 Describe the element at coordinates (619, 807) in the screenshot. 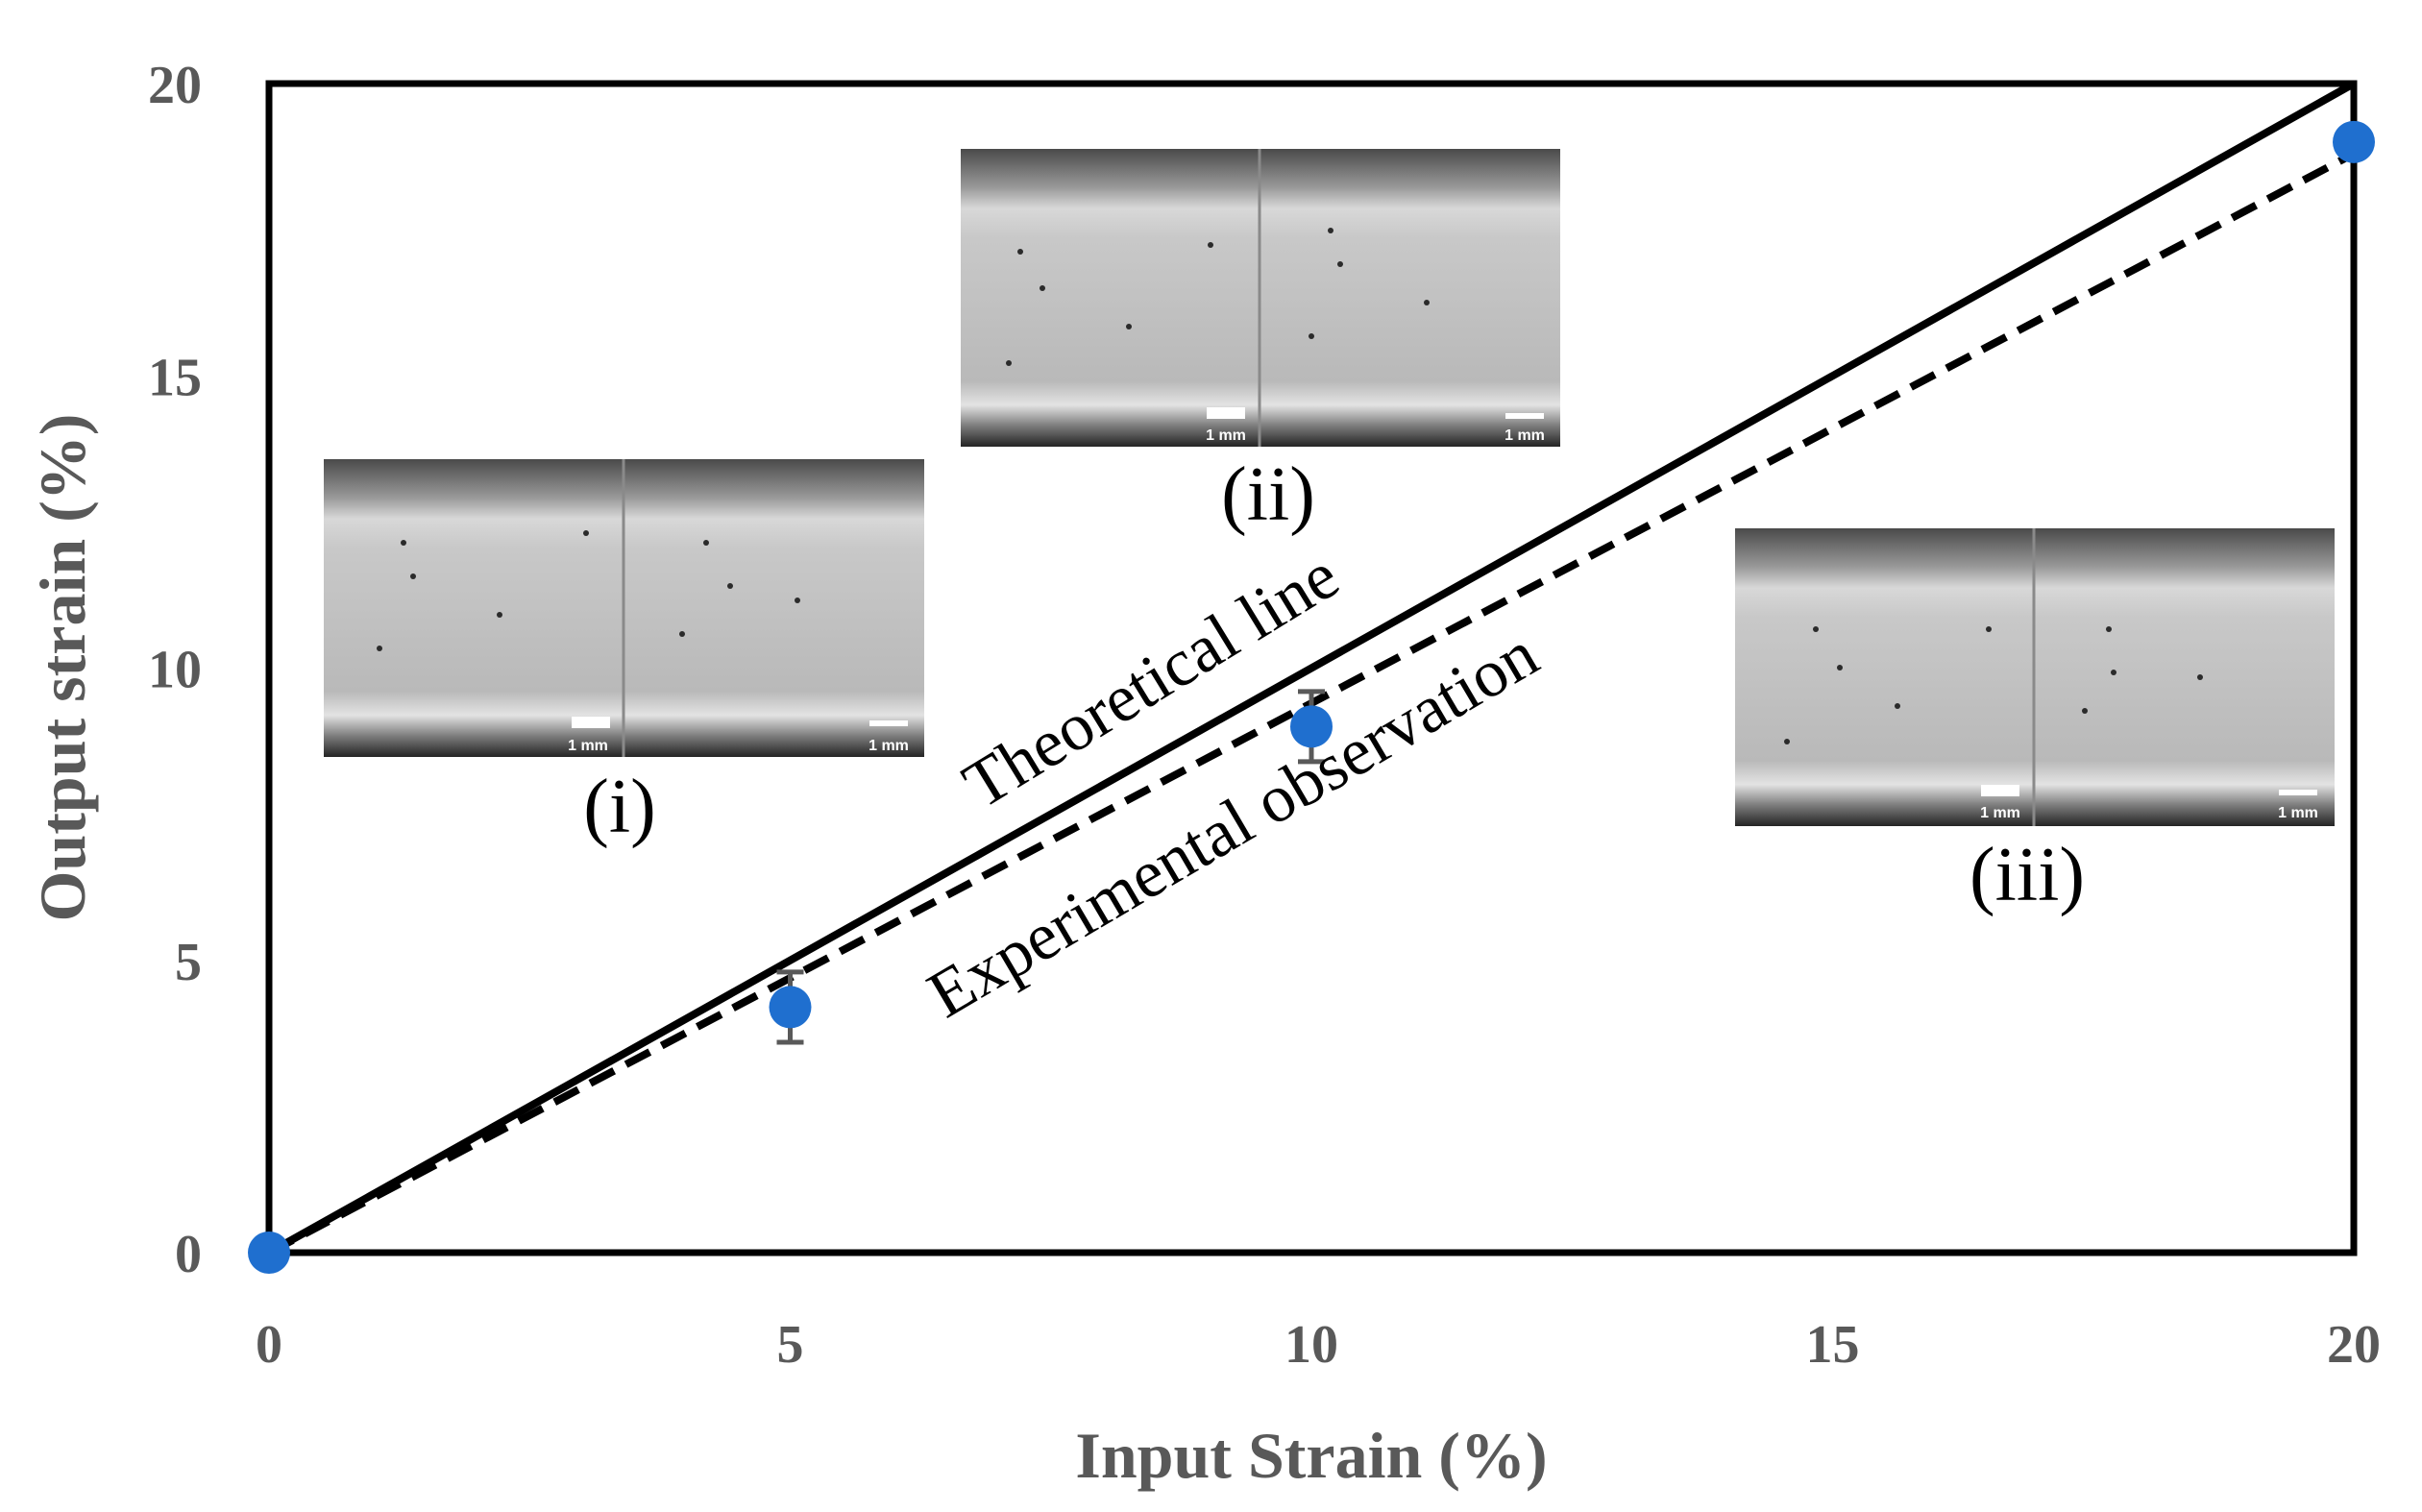

I see `inset-label-i: (i)` at that location.